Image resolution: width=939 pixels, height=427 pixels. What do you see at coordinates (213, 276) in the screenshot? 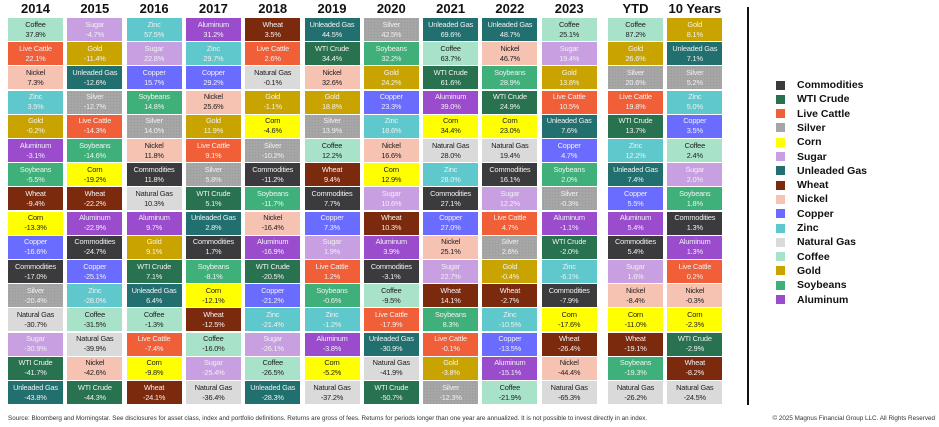
I see `return-value: -8.1%` at bounding box center [213, 276].